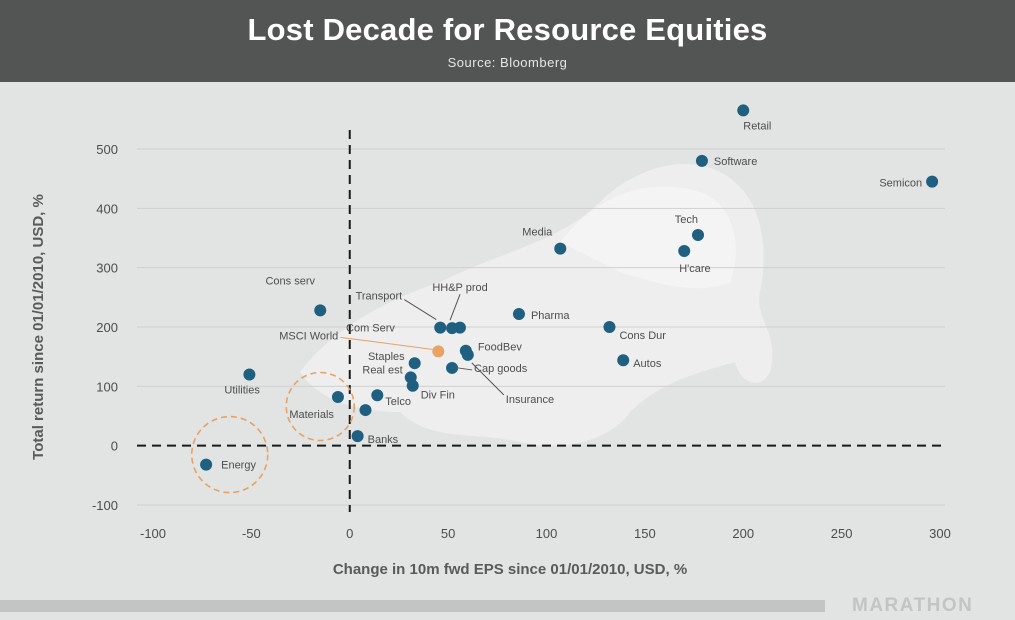  I want to click on data-label: Banks, so click(383, 440).